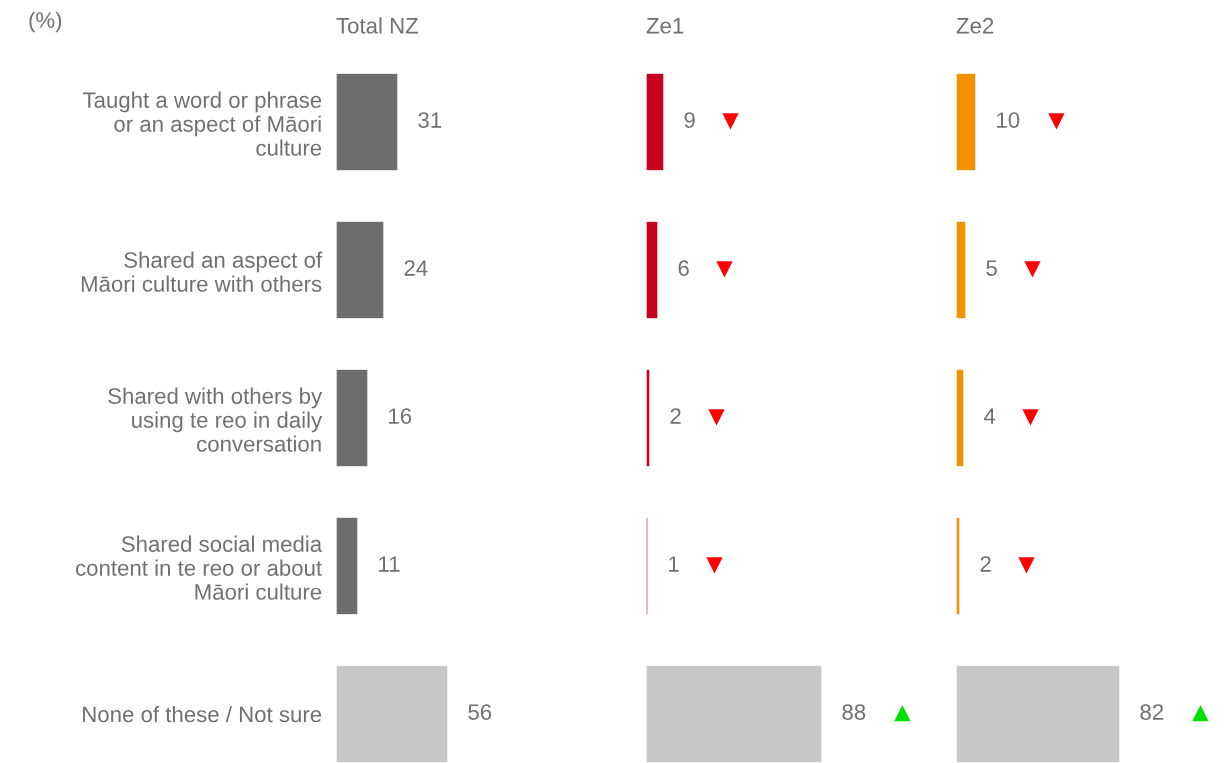 The image size is (1229, 763). I want to click on data-label: 16, so click(400, 416).